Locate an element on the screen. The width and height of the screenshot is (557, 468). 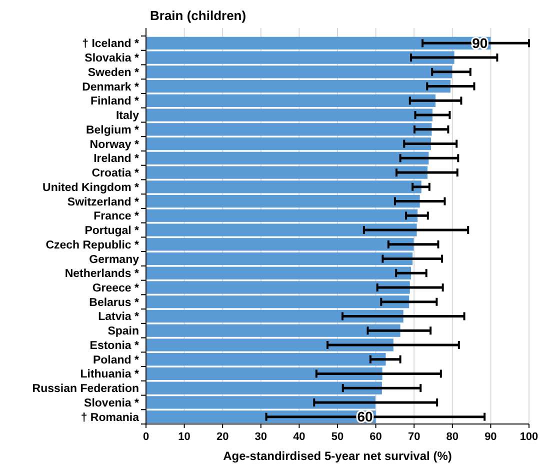
y-tick-label: Finland * is located at coordinates (115, 102).